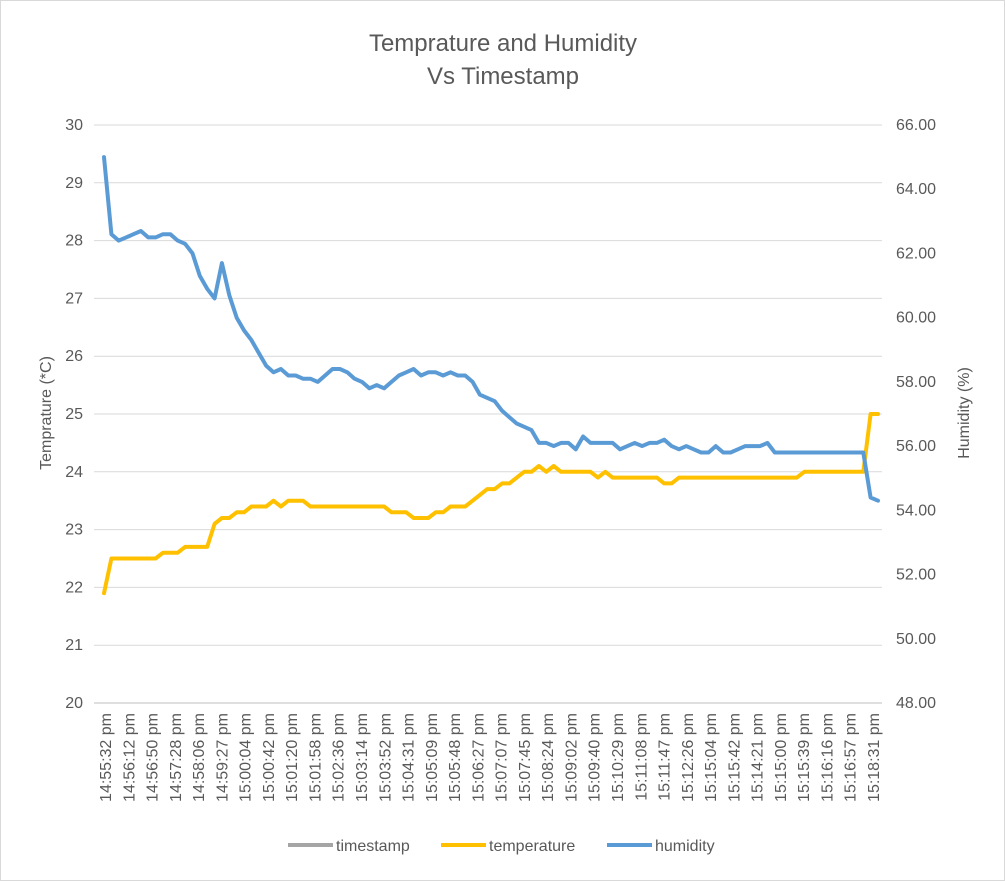 The height and width of the screenshot is (882, 1005). Describe the element at coordinates (74, 183) in the screenshot. I see `left-tick-label: 29` at that location.